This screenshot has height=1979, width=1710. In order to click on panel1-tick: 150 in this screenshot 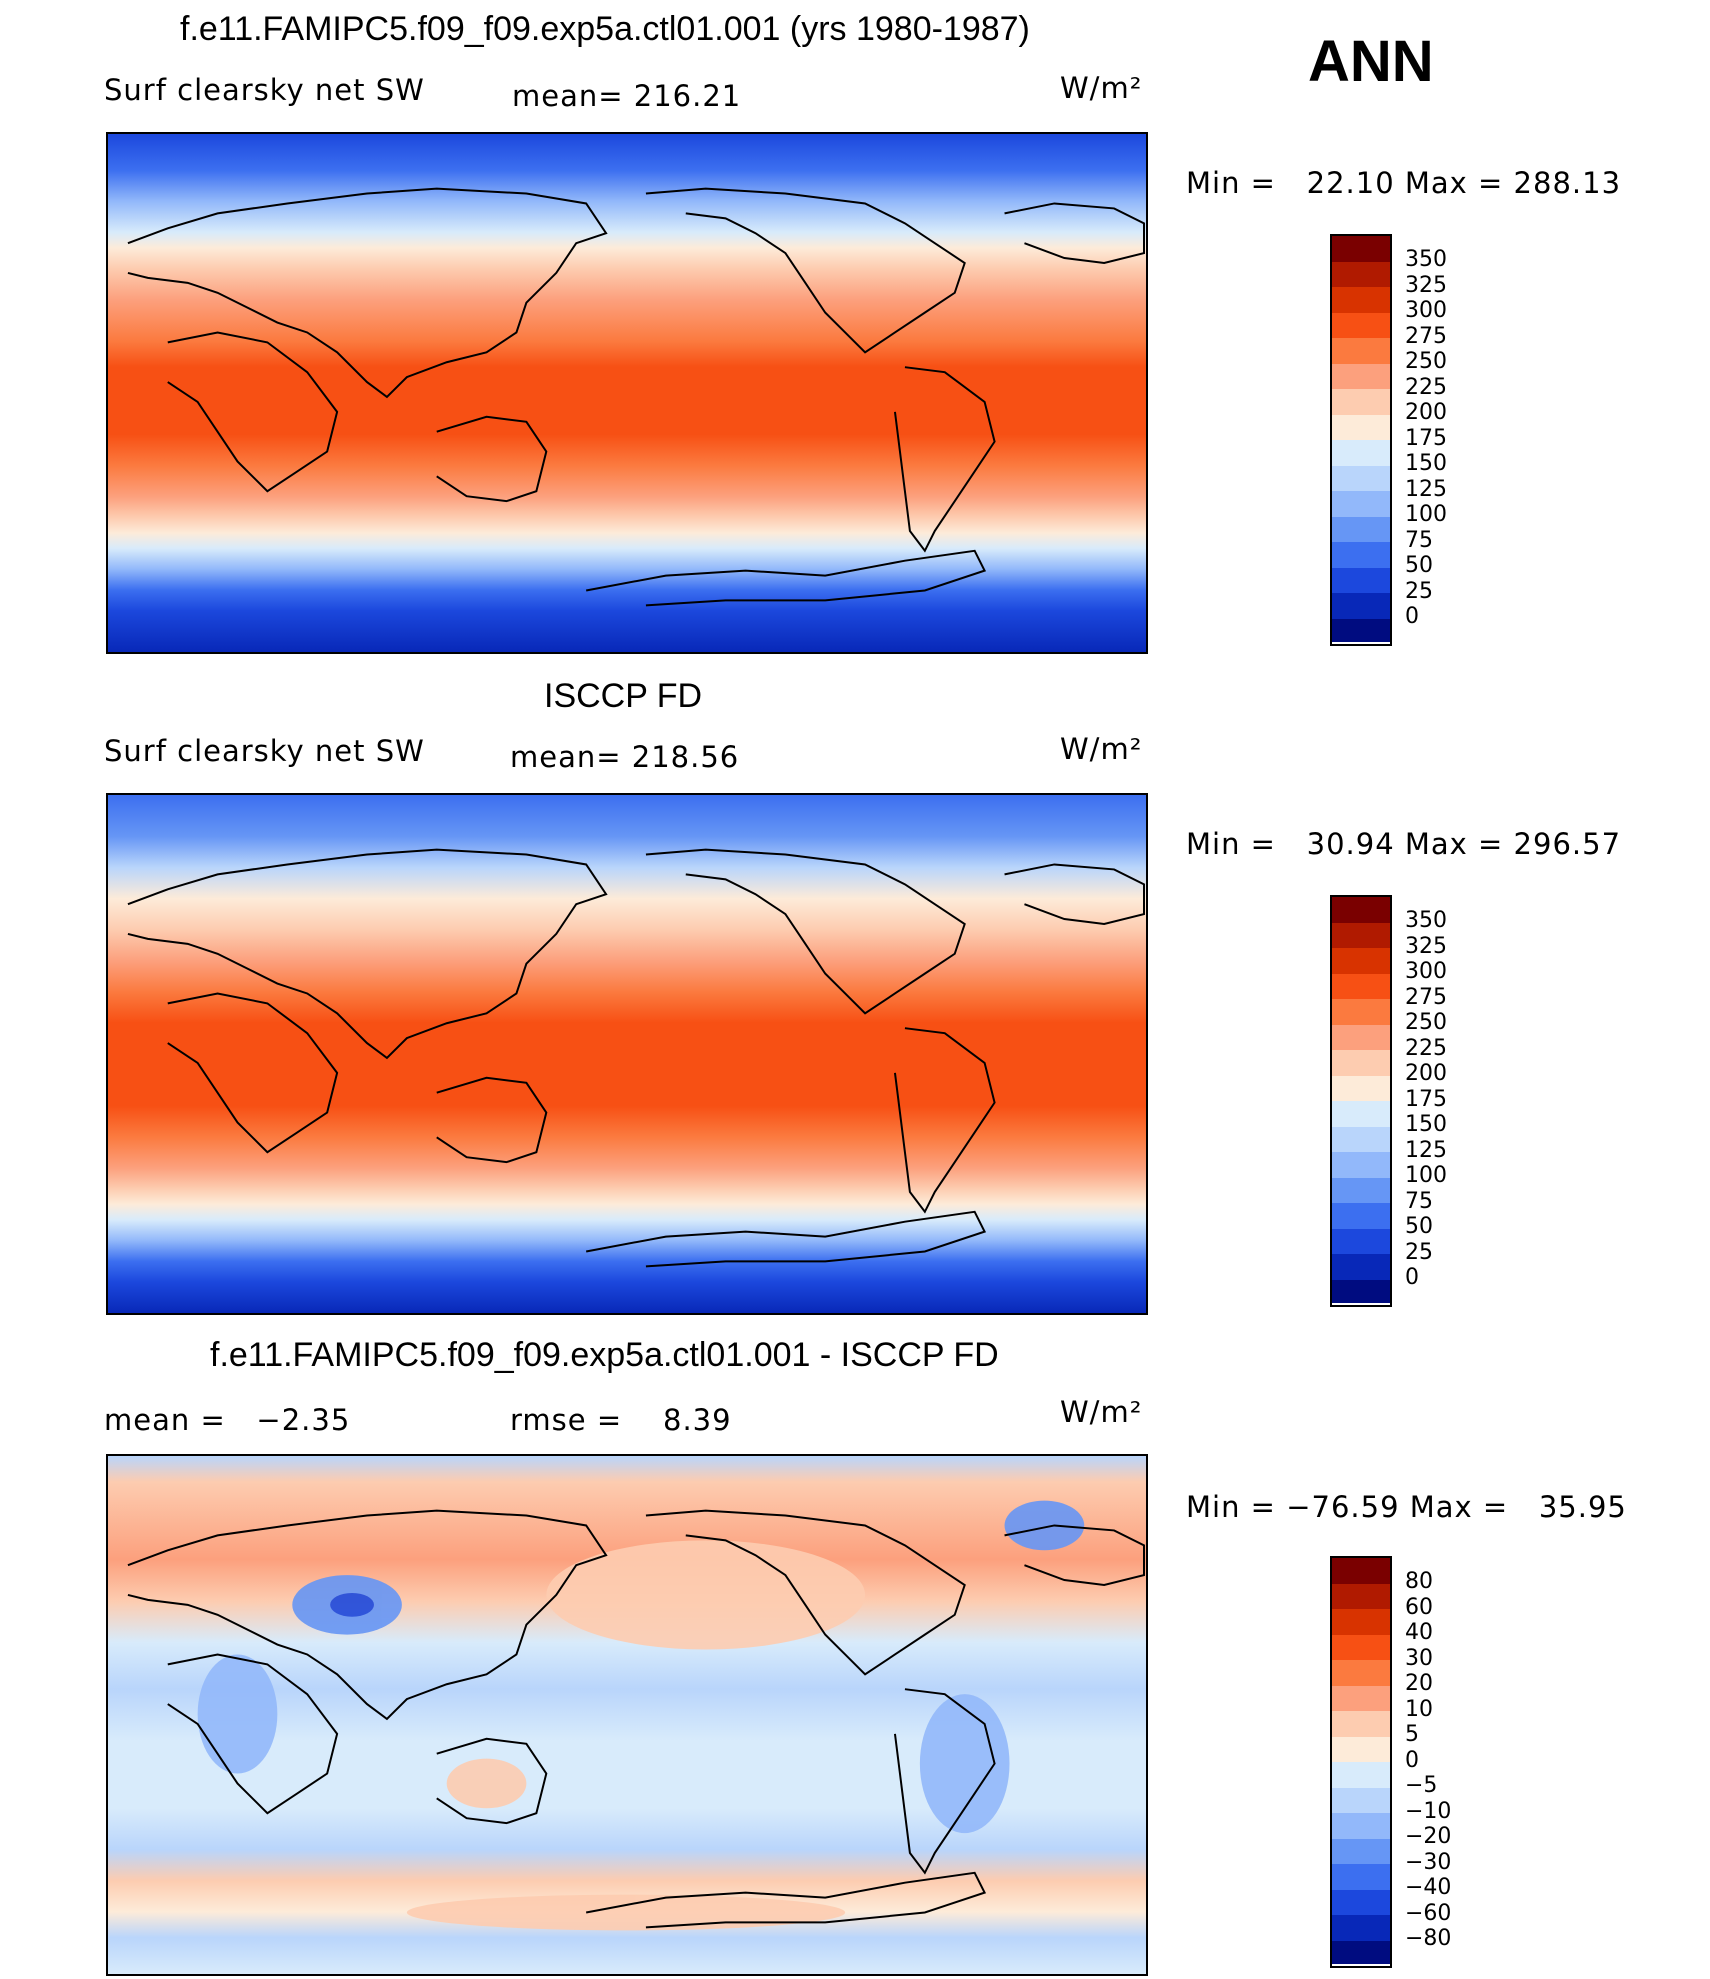, I will do `click(1426, 463)`.